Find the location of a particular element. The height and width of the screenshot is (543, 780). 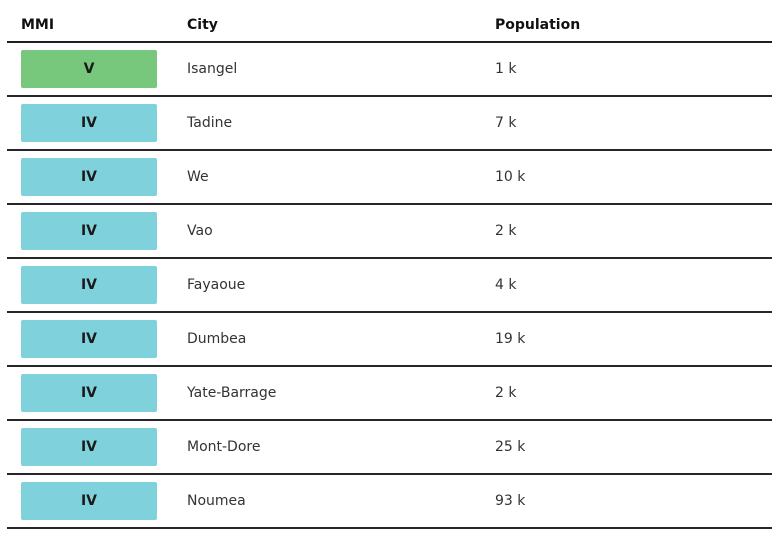

population-cell: 19 k is located at coordinates (510, 339).